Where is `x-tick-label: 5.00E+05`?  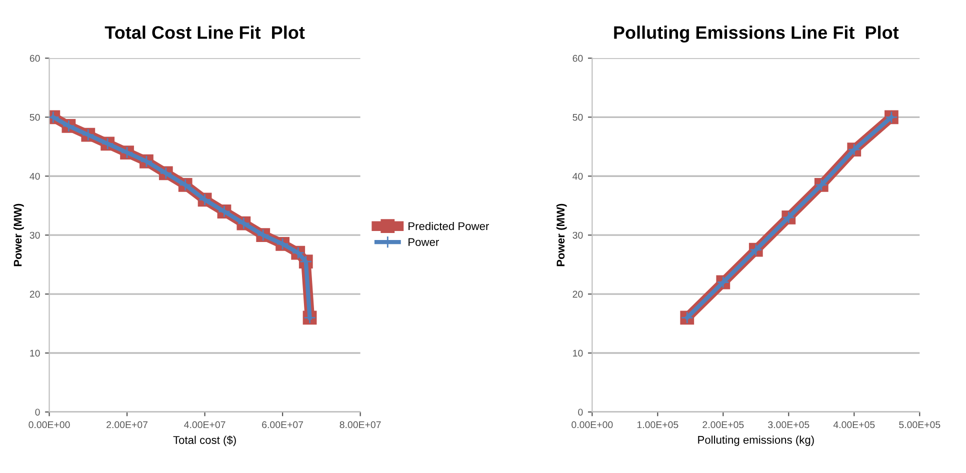 x-tick-label: 5.00E+05 is located at coordinates (919, 424).